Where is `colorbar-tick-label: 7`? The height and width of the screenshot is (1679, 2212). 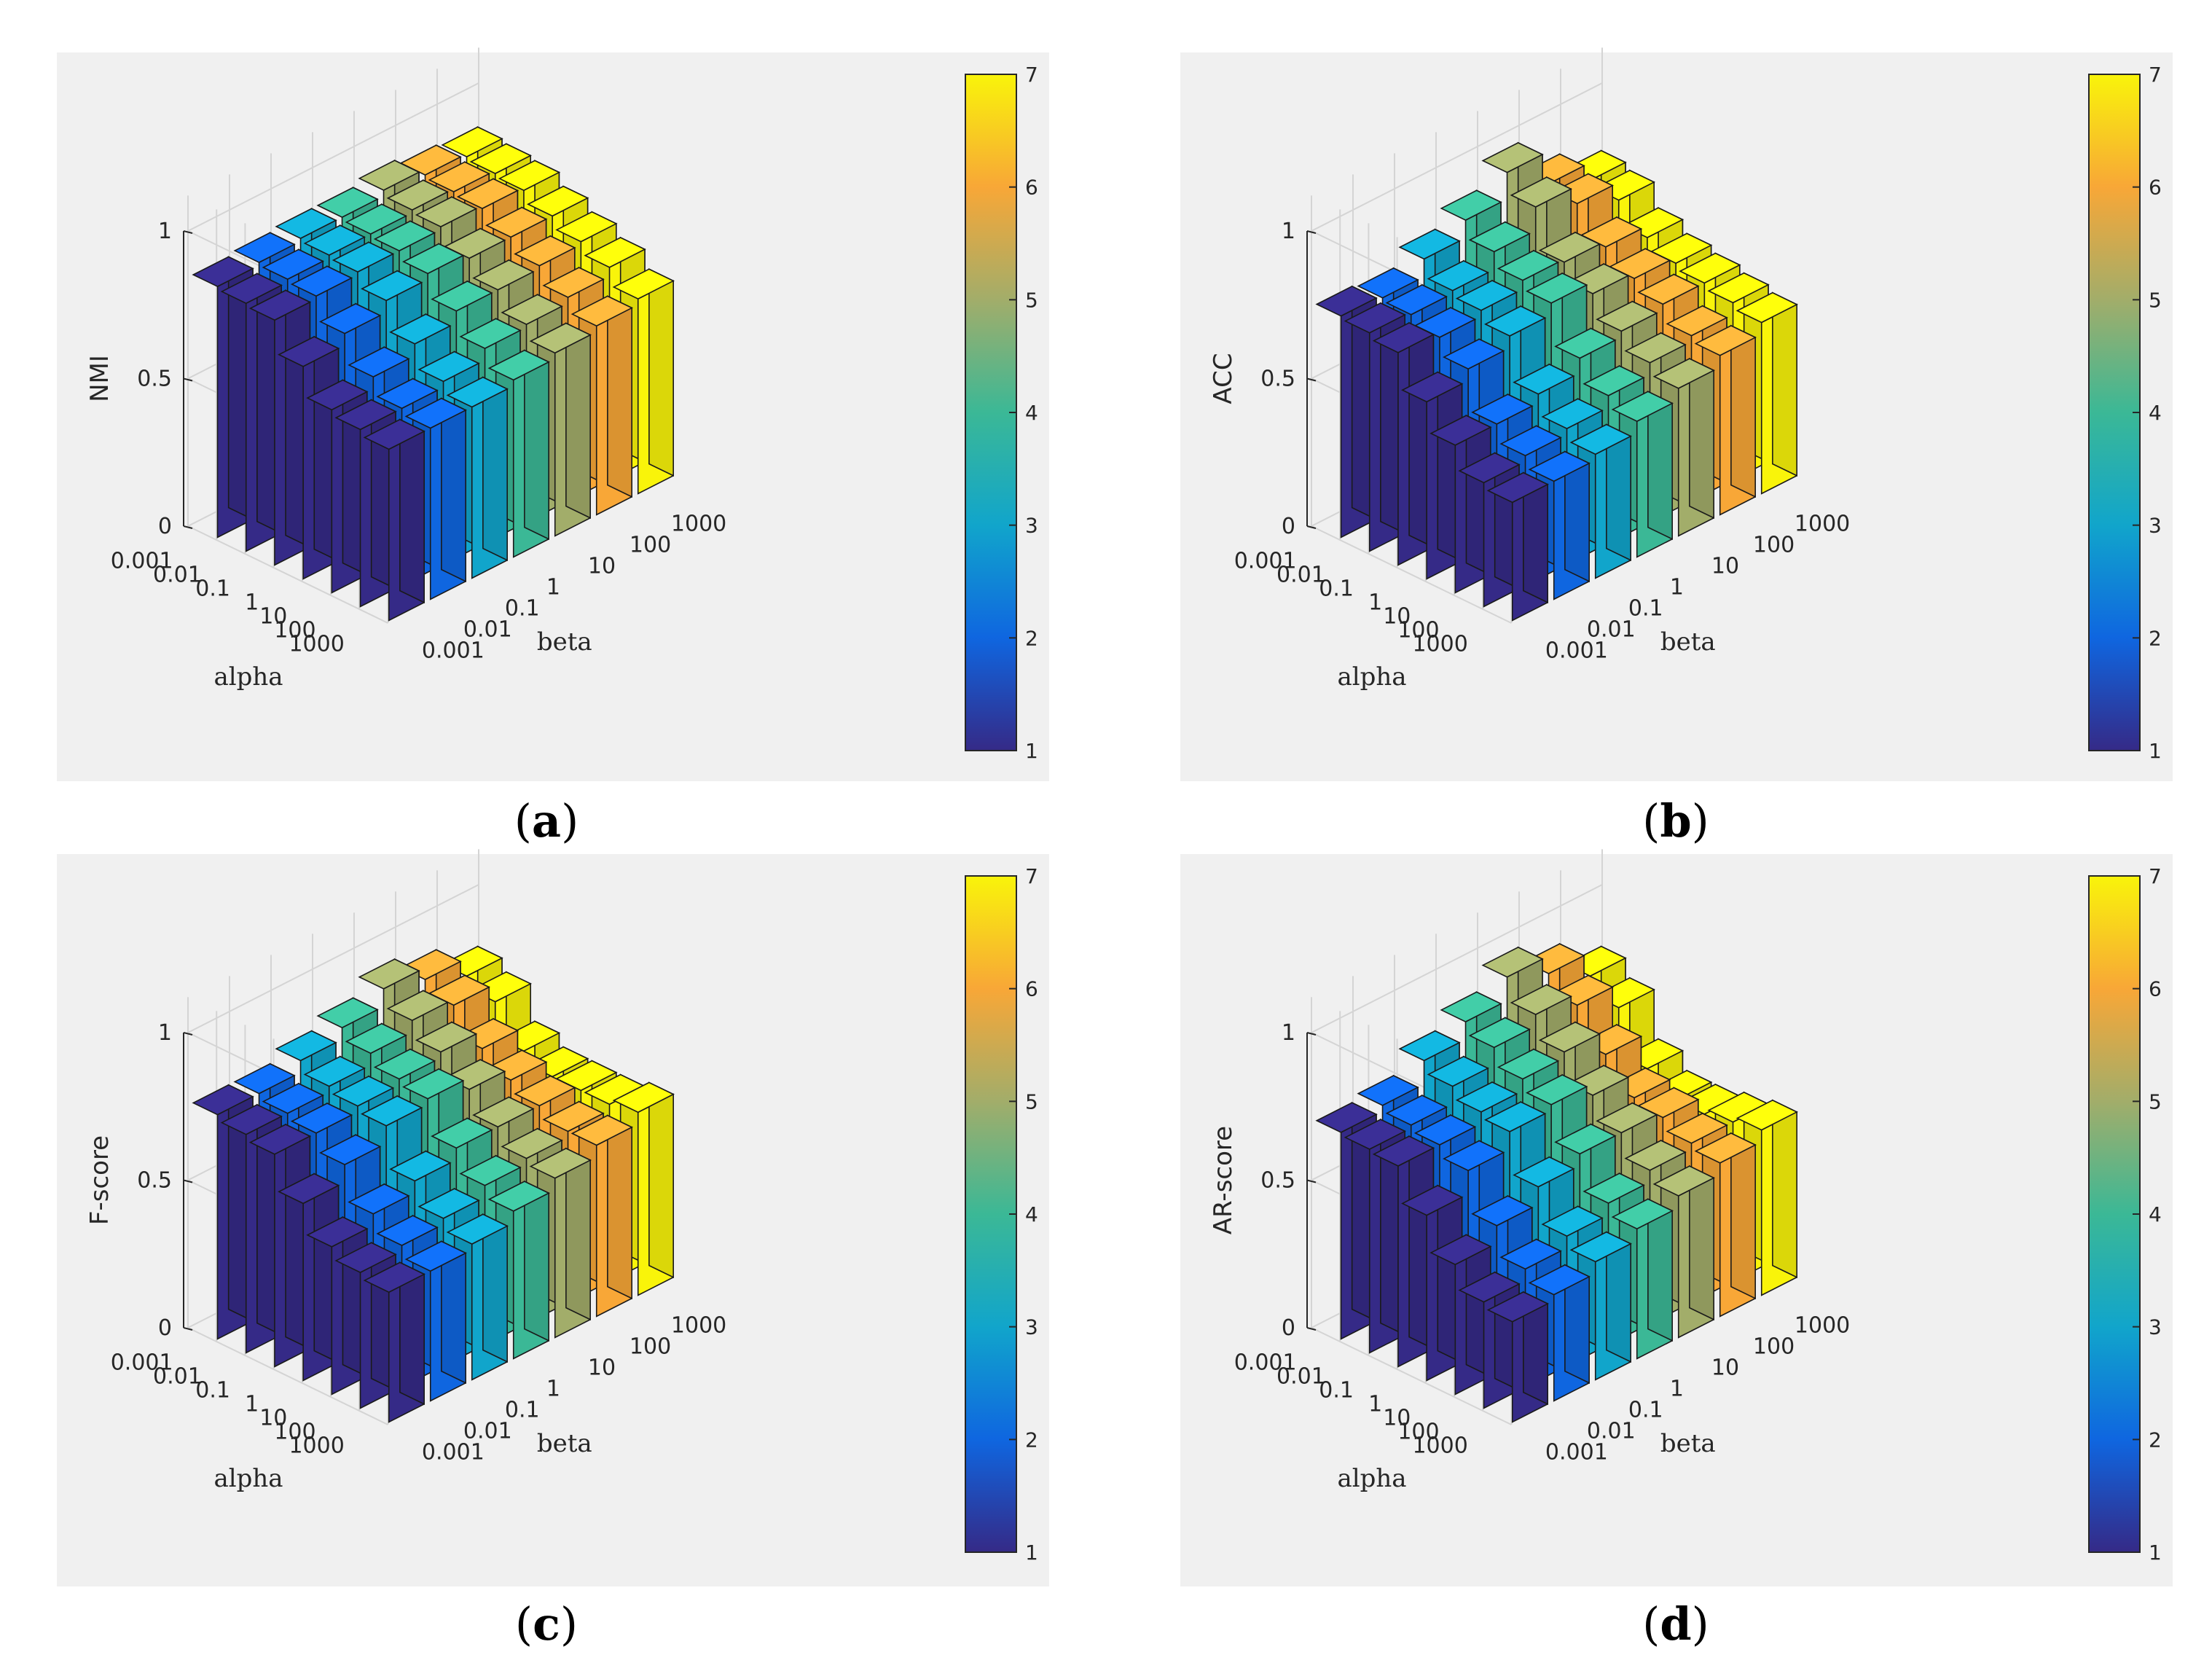
colorbar-tick-label: 7 is located at coordinates (1031, 75).